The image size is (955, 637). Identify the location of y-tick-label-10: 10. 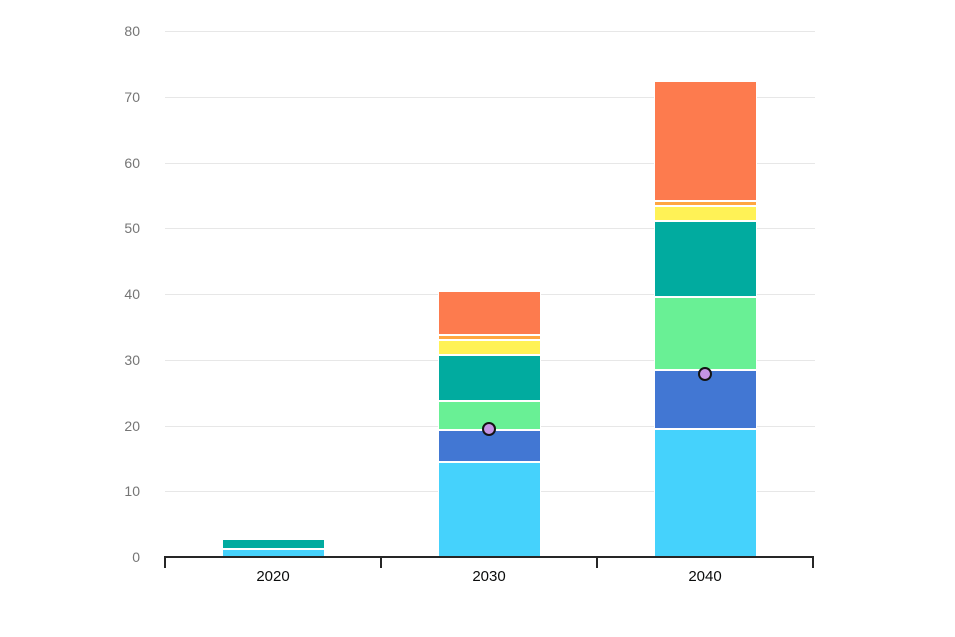
(132, 491).